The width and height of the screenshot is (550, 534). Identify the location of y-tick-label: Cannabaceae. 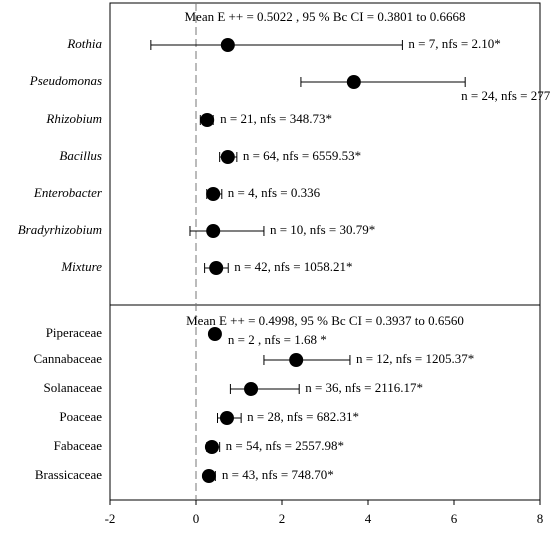
(67, 358).